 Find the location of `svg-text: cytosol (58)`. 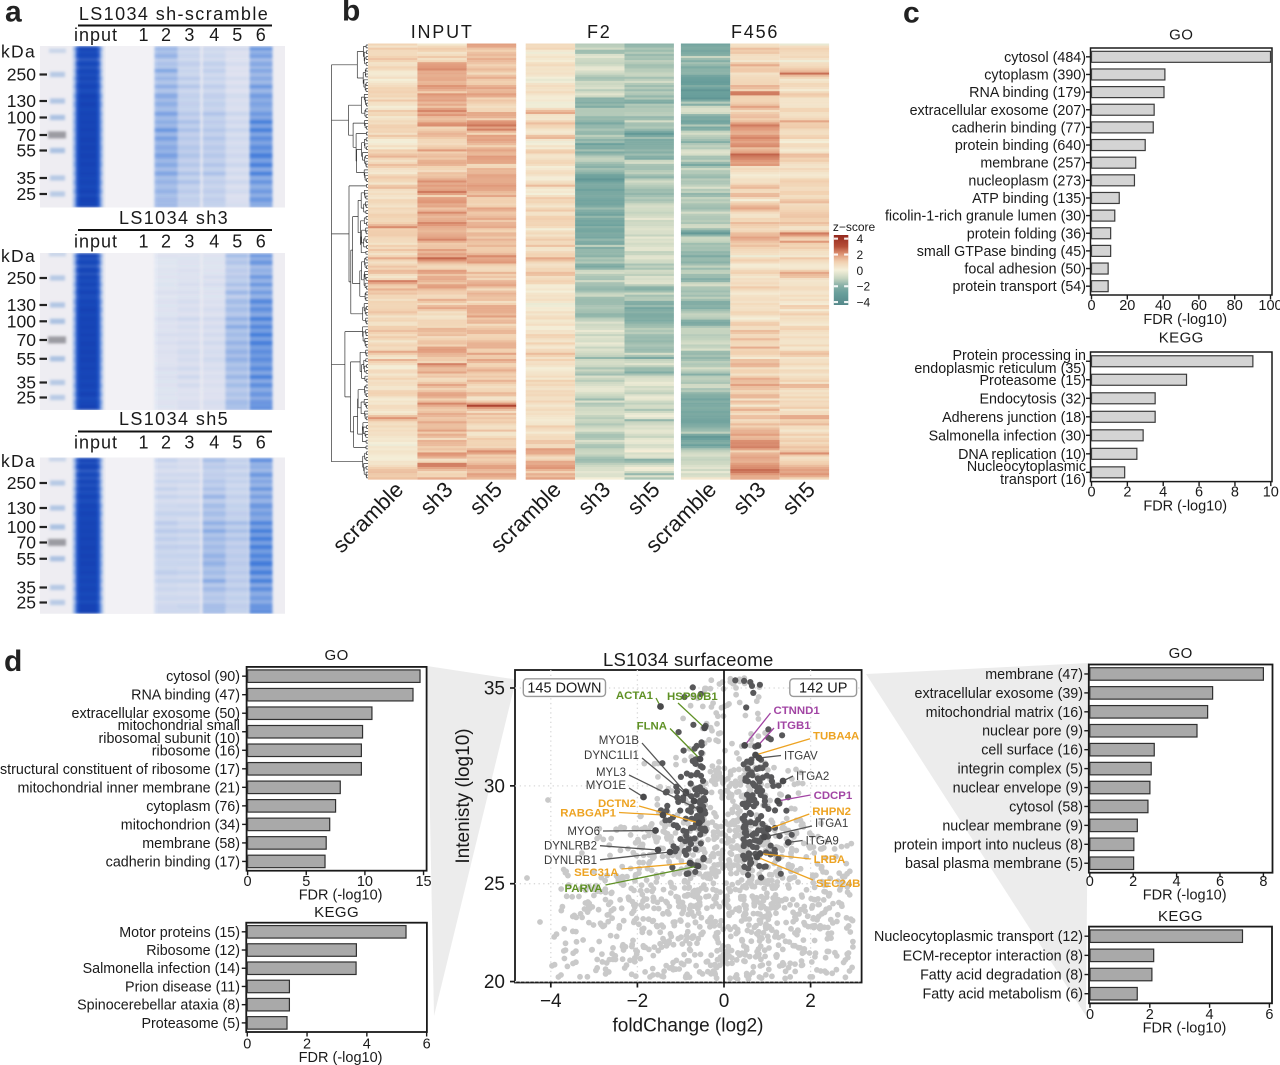

svg-text: cytosol (58) is located at coordinates (1046, 807).